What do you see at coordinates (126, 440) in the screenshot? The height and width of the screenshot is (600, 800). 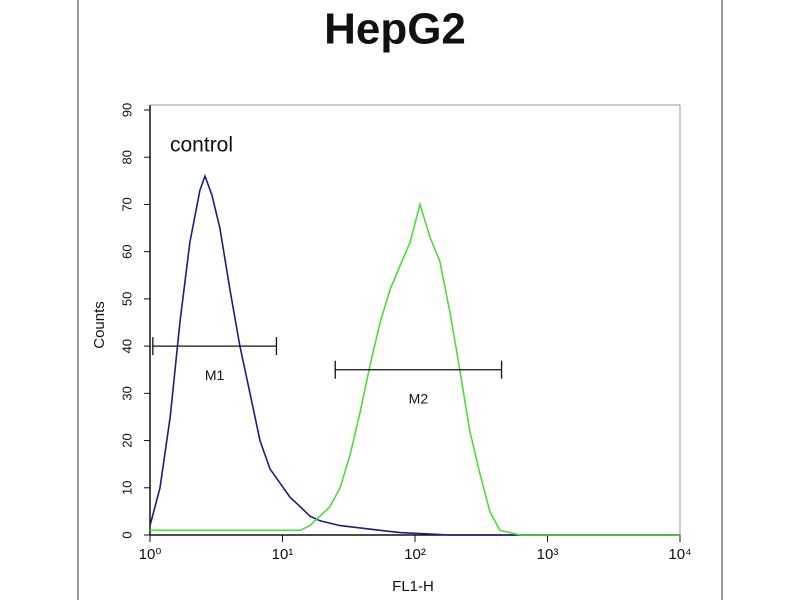 I see `y-tick-label: 20` at bounding box center [126, 440].